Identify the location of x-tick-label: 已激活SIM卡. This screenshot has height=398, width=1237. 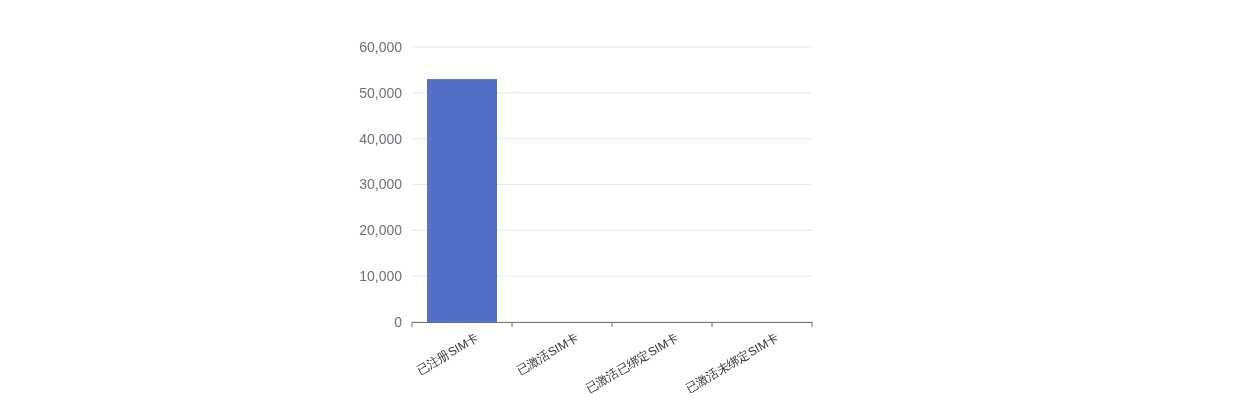
(548, 354).